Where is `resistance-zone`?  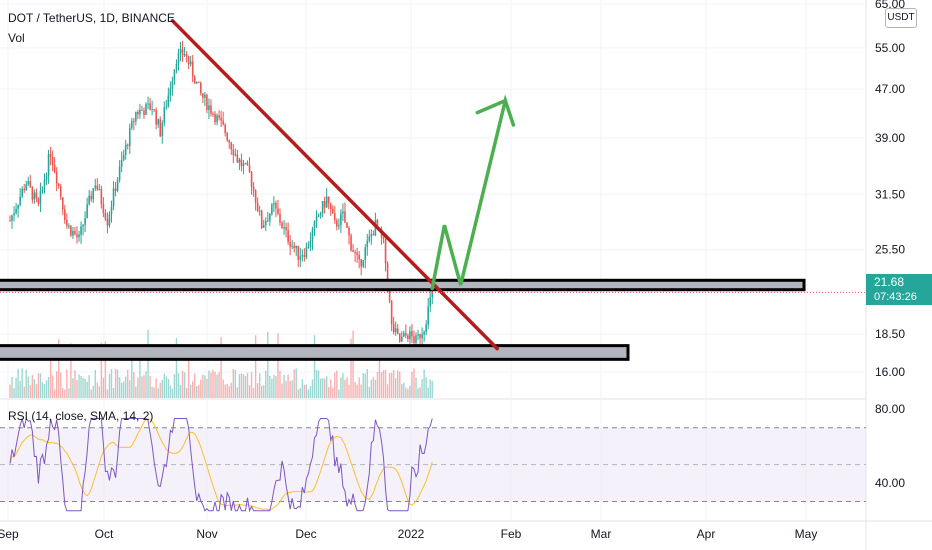 resistance-zone is located at coordinates (403, 285).